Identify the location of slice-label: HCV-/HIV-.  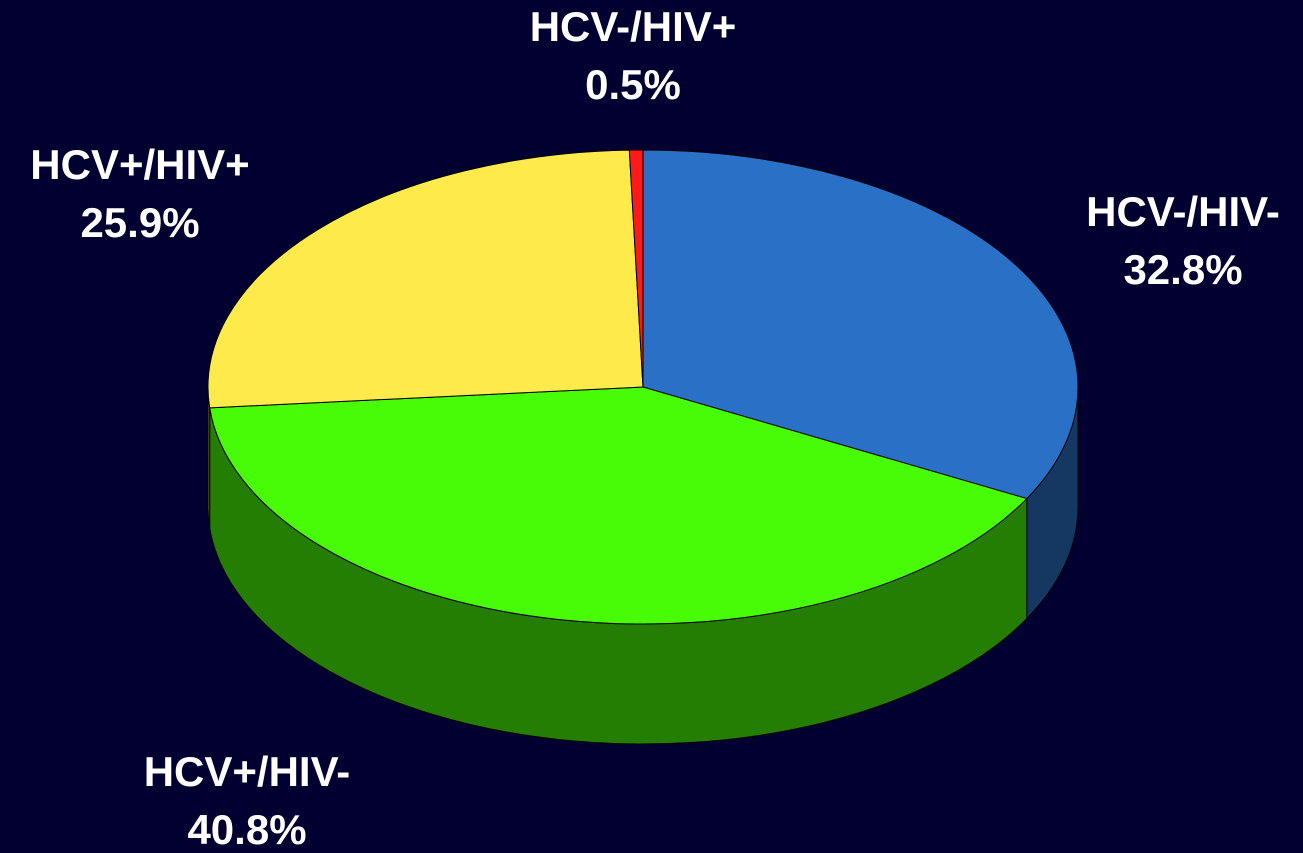
(1183, 211).